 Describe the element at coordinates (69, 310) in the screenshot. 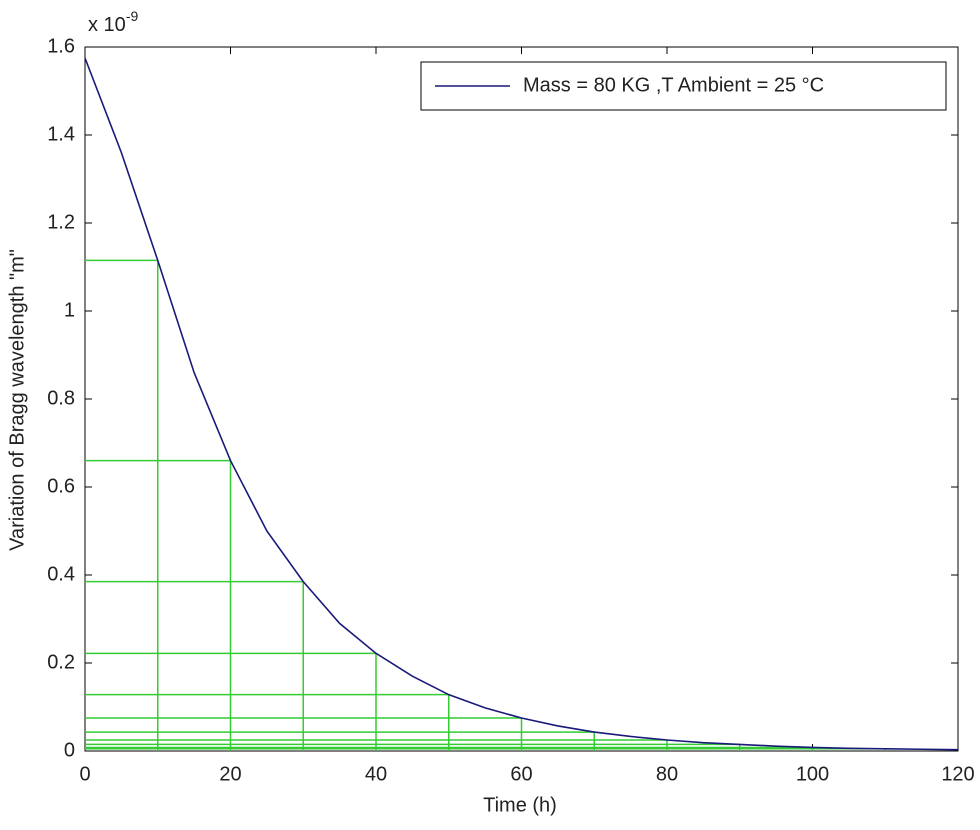

I see `y-tick-label: 1` at that location.